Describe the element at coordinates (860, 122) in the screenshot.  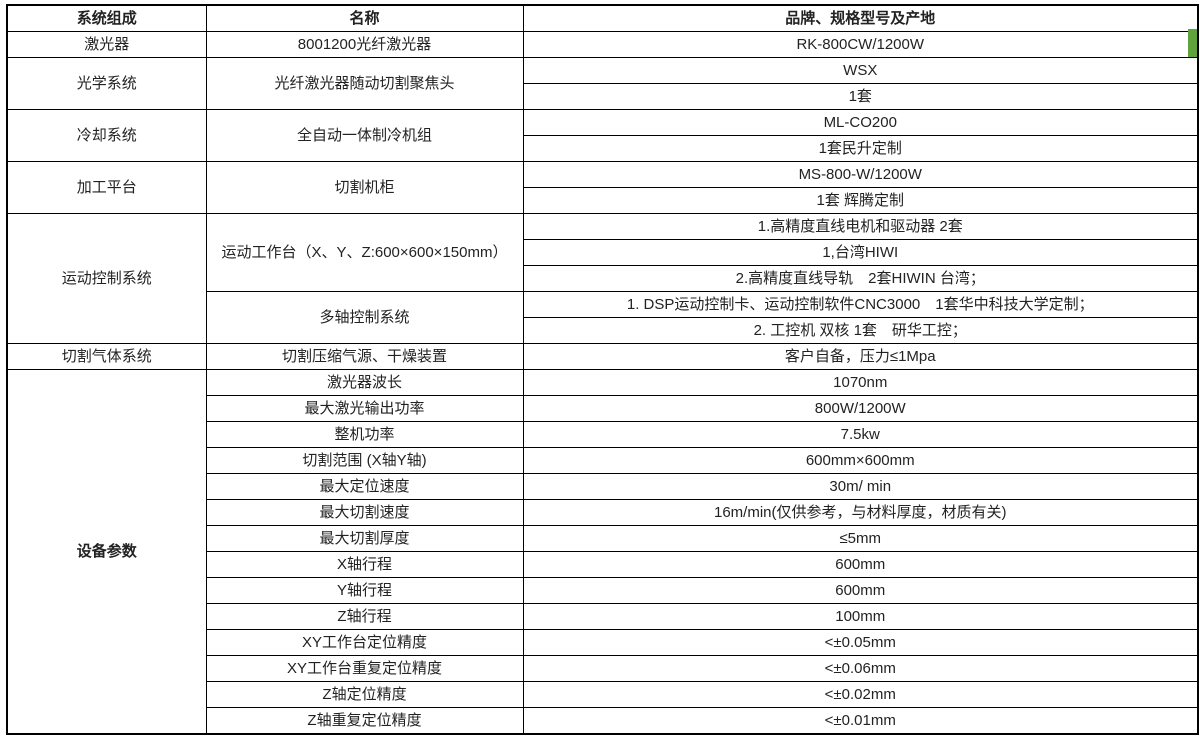
I see `spec-cell: ML-CO200` at that location.